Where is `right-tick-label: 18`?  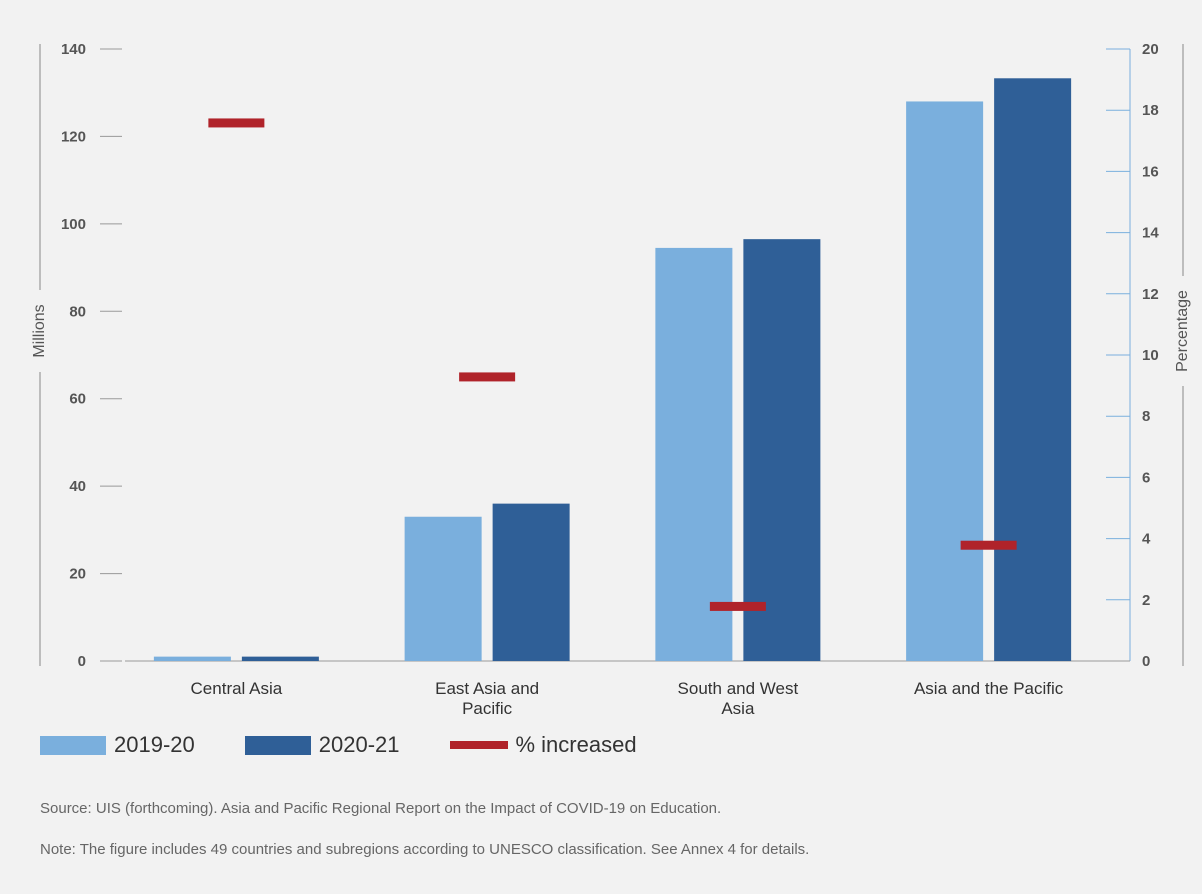 right-tick-label: 18 is located at coordinates (1150, 110).